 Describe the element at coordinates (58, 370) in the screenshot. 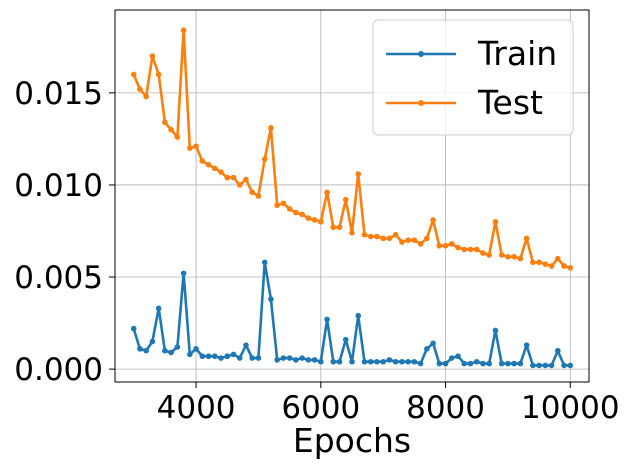

I see `y-tick-label: 0.000` at that location.